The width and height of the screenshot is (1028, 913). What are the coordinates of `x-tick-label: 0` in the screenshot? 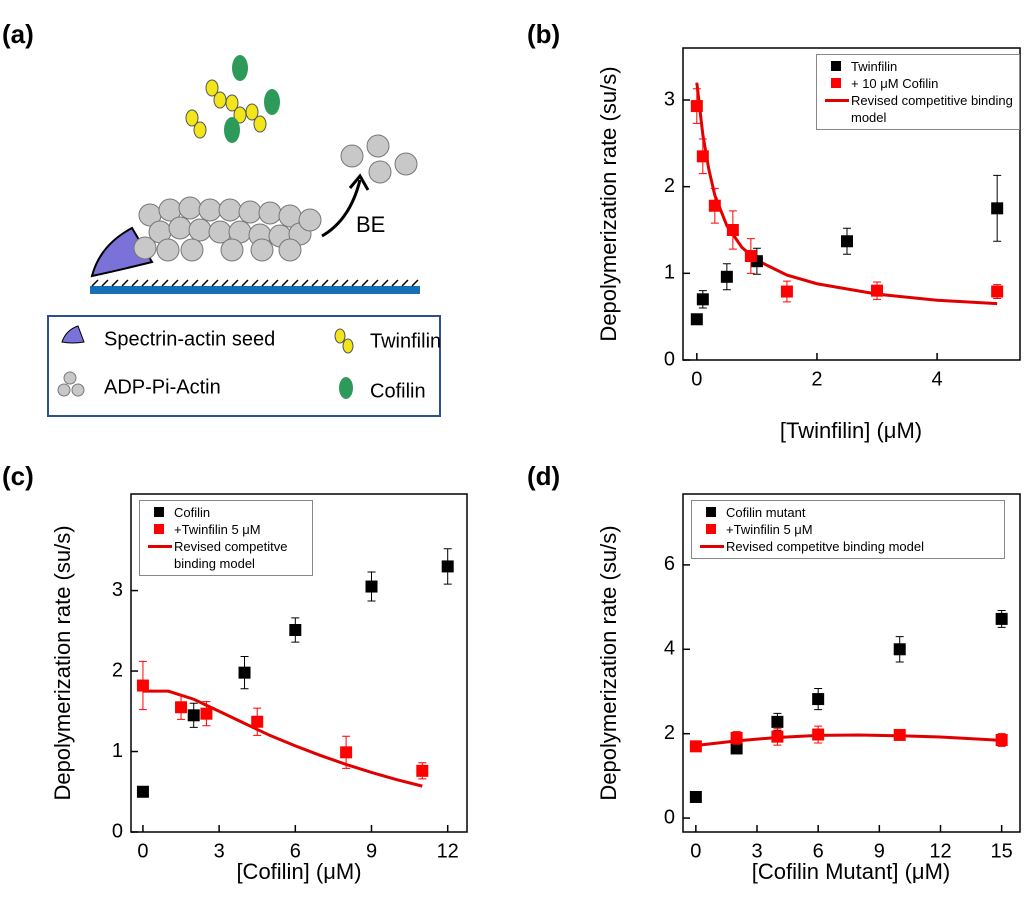 It's located at (142, 851).